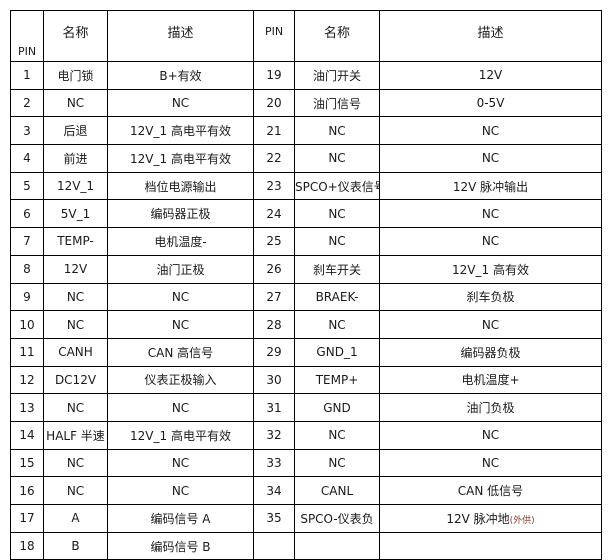 Image resolution: width=612 pixels, height=560 pixels. What do you see at coordinates (27, 130) in the screenshot?
I see `pin-text: 3` at bounding box center [27, 130].